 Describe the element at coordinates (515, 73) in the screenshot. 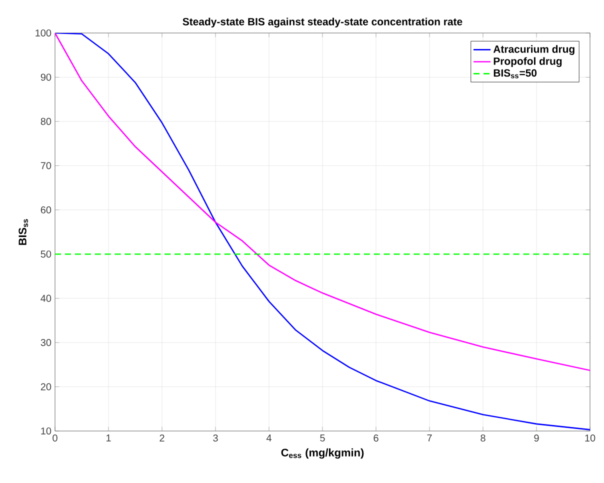

I see `legend-label: BIS$_{ss}$=50` at that location.